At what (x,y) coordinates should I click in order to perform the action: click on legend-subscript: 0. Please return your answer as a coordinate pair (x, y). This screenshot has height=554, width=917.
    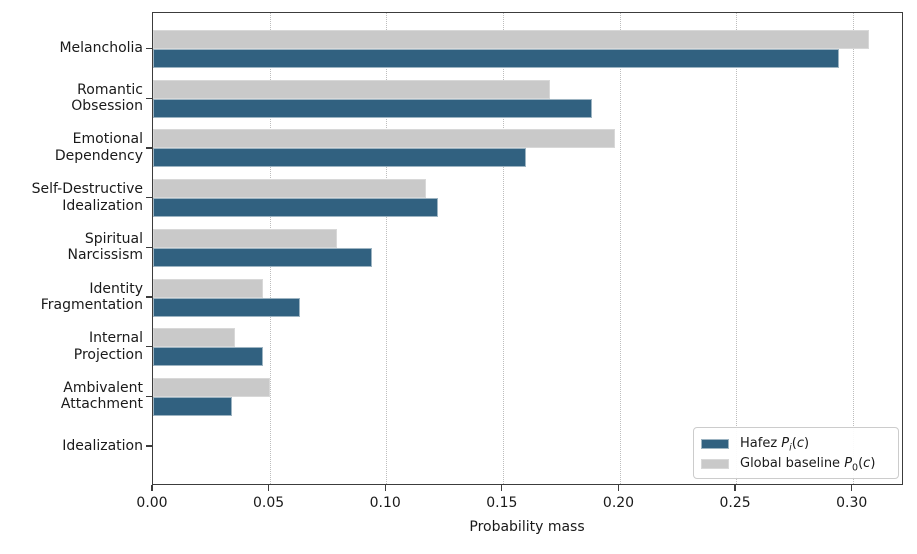
    Looking at the image, I should click on (855, 468).